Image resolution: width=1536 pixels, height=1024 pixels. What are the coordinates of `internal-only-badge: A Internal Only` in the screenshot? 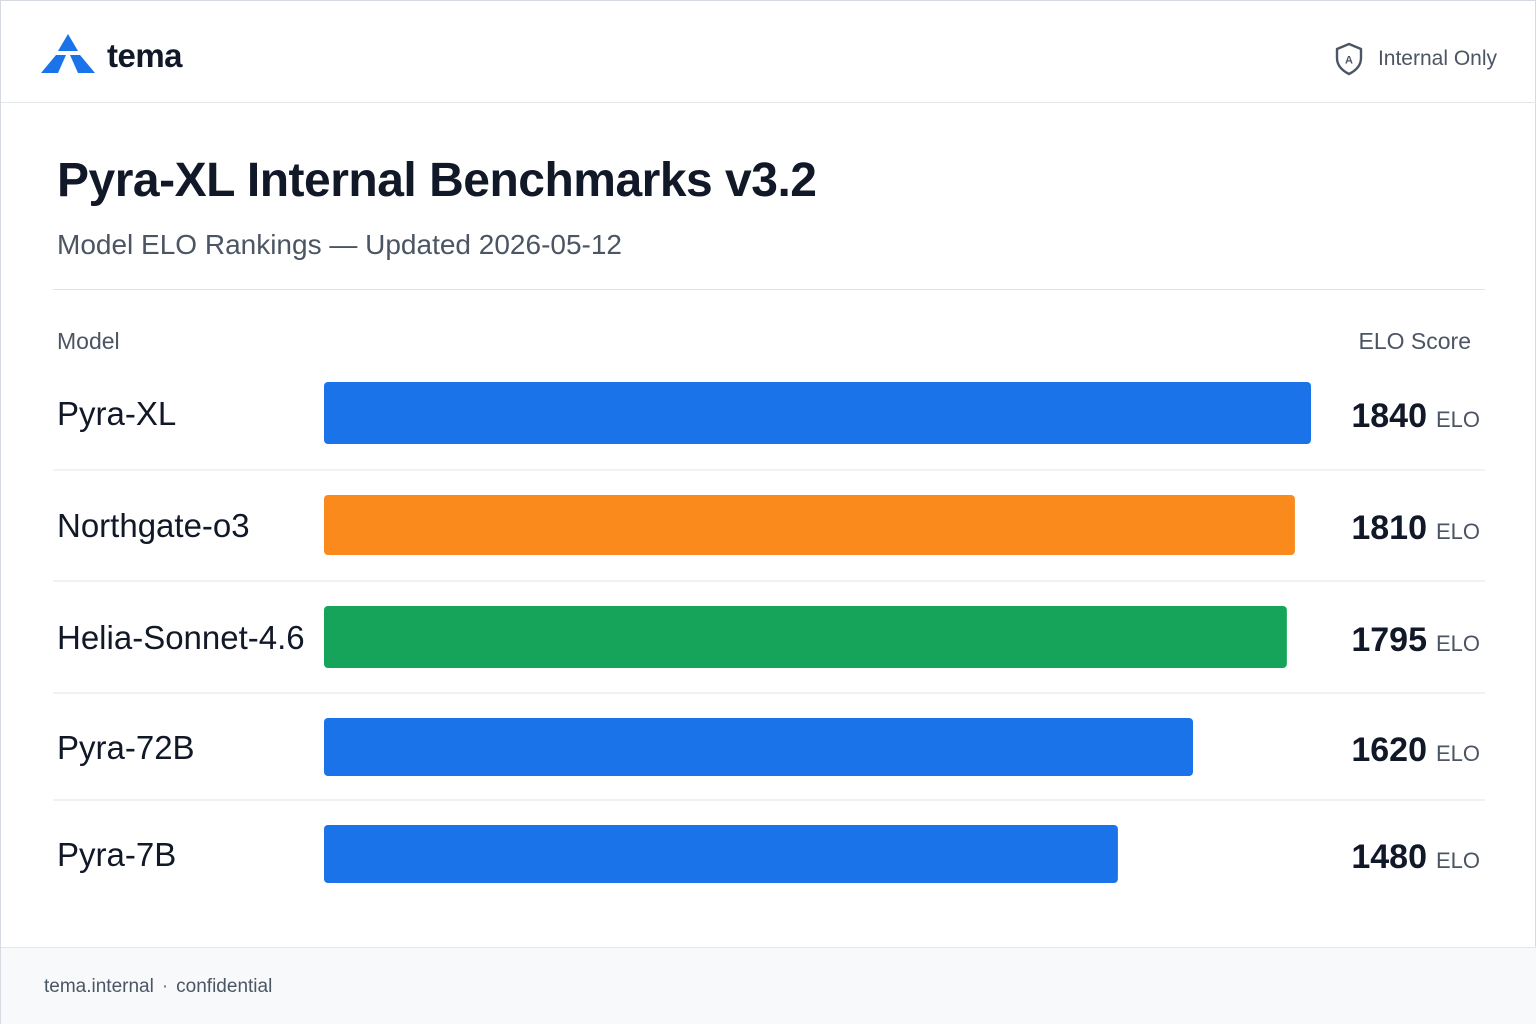 It's located at (1415, 59).